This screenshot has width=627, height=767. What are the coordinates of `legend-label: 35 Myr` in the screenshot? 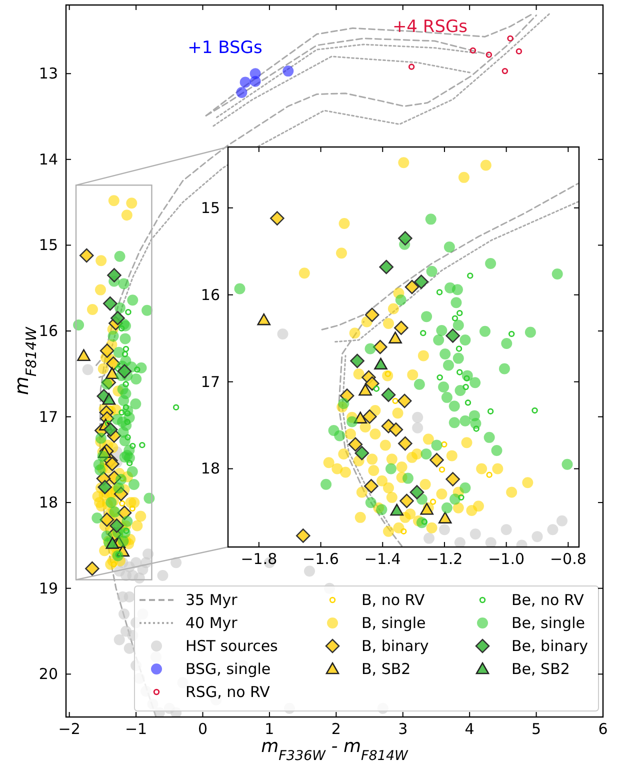 It's located at (212, 600).